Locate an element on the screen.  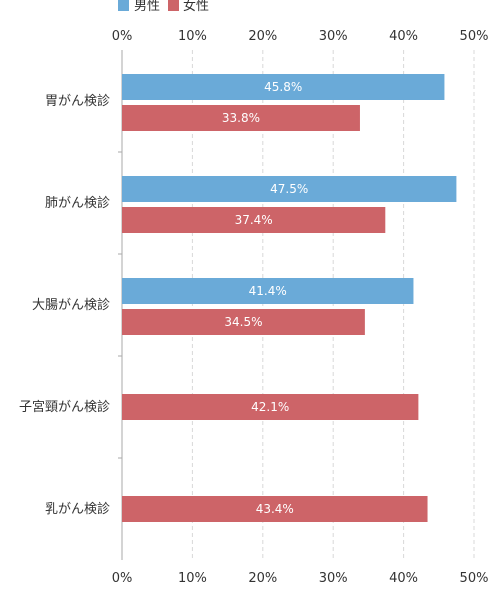
category-label-4: 乳がん検診 is located at coordinates (77, 509).